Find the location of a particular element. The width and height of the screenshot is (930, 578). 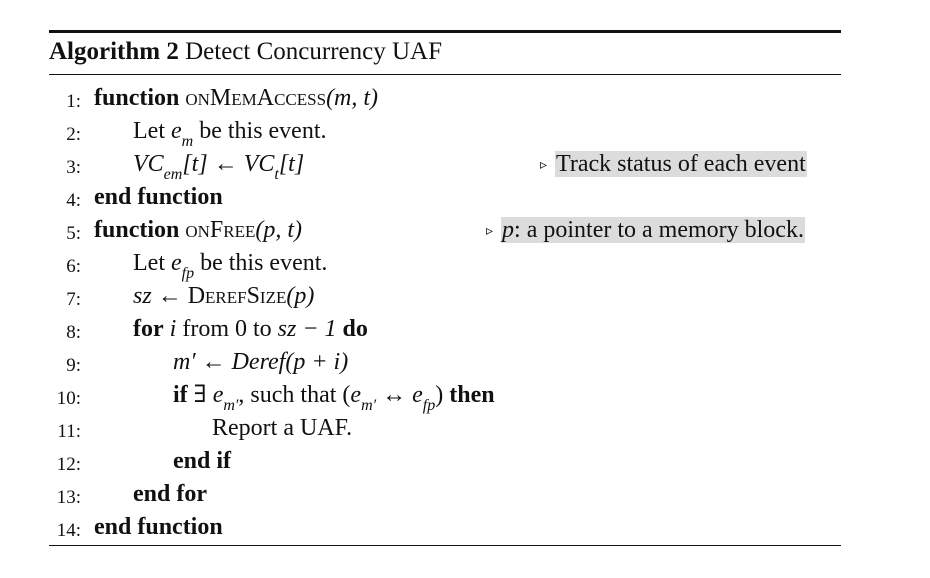

line-comment: ▹ Track status of each event is located at coordinates (673, 164).